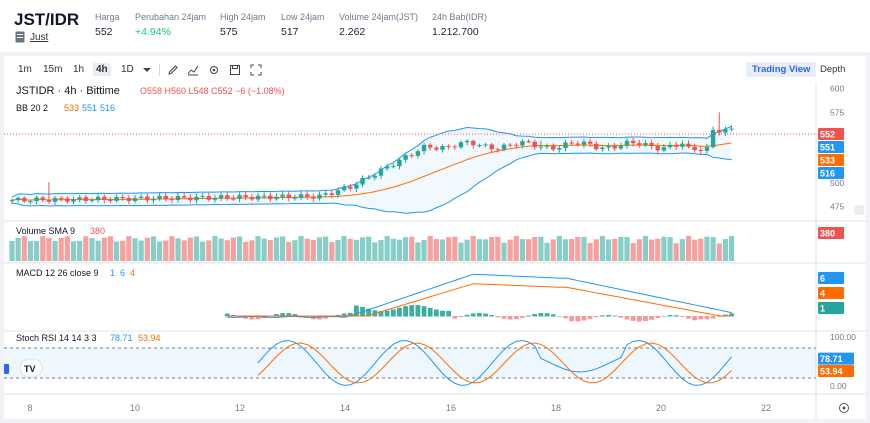 The width and height of the screenshot is (870, 423). I want to click on tf-4h: 4h, so click(102, 69).